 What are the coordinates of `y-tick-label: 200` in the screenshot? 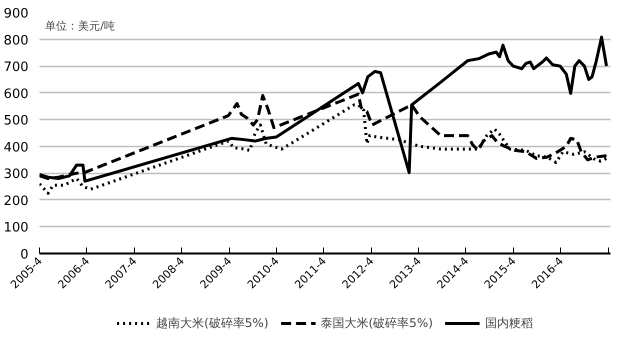 It's located at (16, 201).